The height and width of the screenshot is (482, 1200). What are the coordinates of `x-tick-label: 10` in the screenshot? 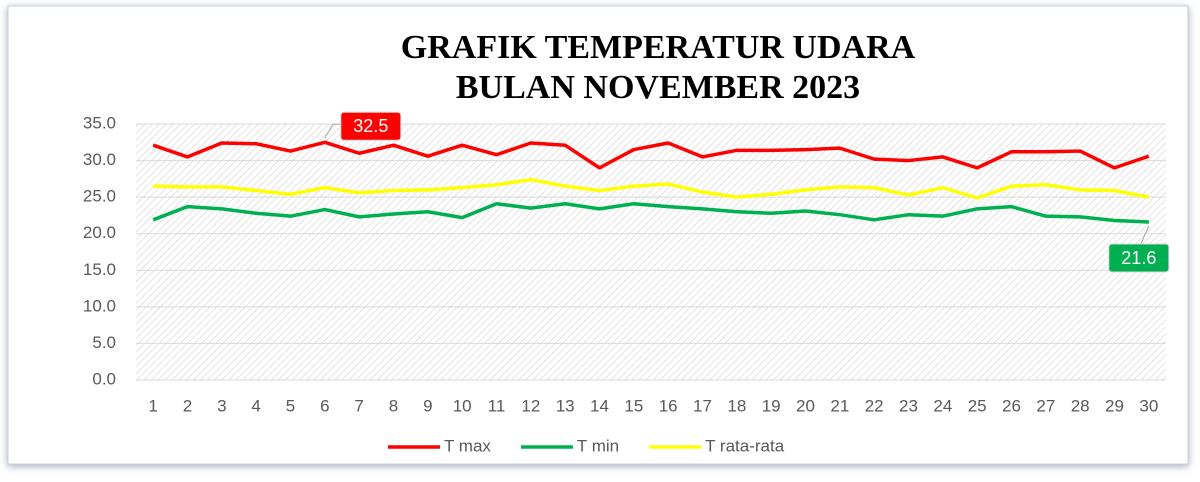 It's located at (462, 405).